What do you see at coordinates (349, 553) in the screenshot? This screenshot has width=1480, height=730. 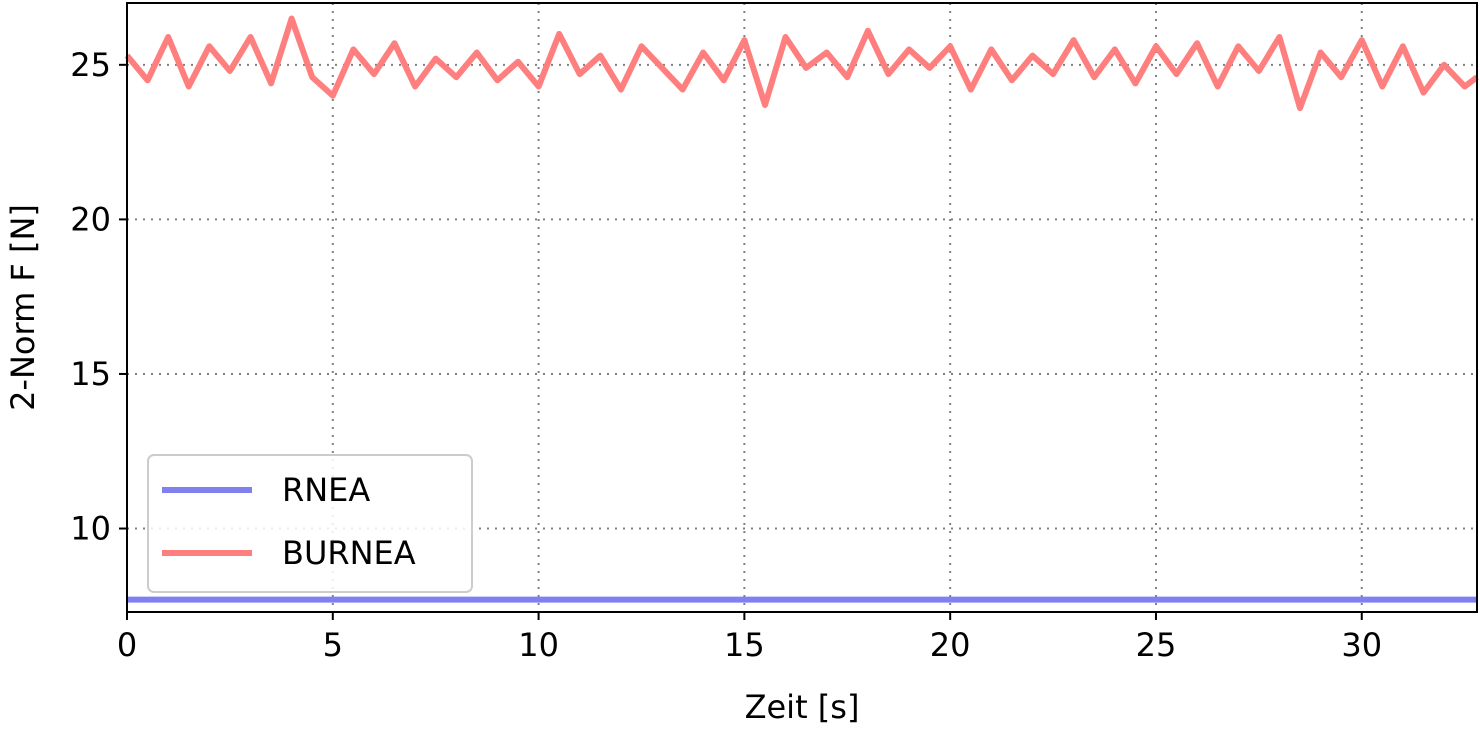 I see `legend-label-burnea: BURNEA` at bounding box center [349, 553].